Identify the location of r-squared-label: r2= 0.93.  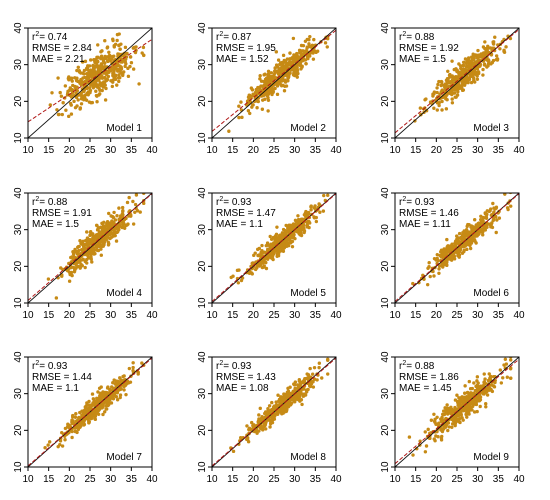
(417, 202).